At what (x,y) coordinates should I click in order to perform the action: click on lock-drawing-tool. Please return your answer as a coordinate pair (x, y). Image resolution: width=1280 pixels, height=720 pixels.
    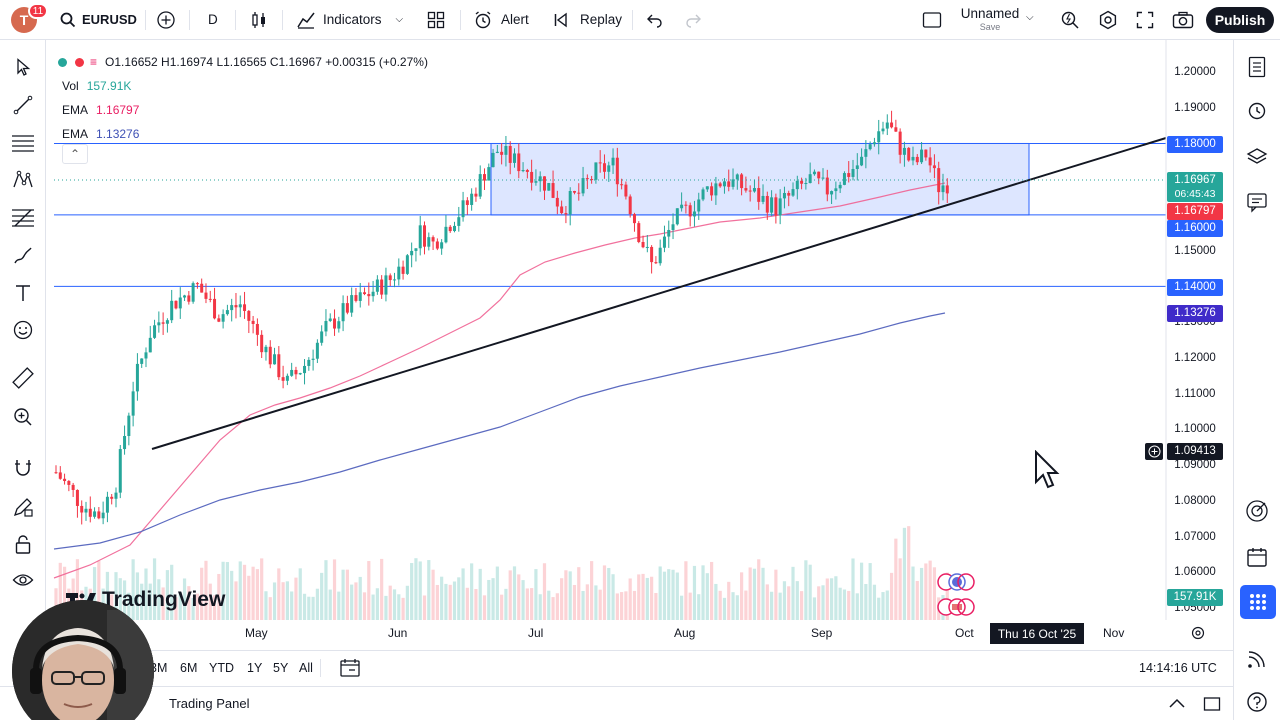
    Looking at the image, I should click on (23, 507).